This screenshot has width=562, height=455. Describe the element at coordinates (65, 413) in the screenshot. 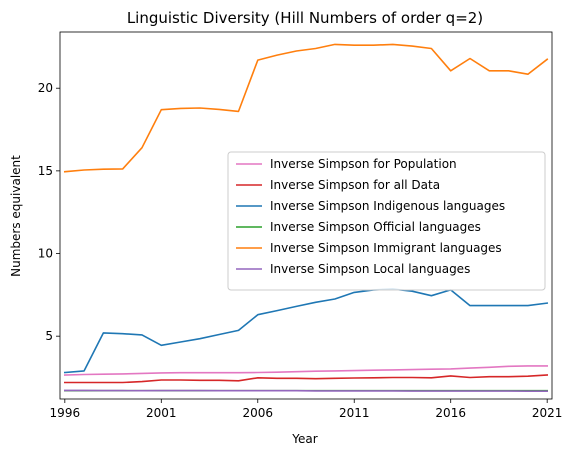

I see `x-tick-label: 1996` at that location.